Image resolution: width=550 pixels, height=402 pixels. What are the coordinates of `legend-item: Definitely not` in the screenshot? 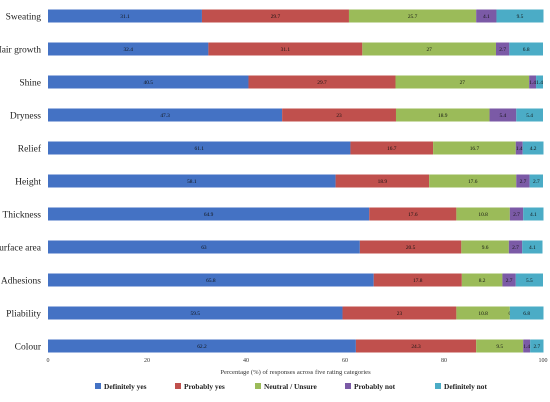 It's located at (461, 386).